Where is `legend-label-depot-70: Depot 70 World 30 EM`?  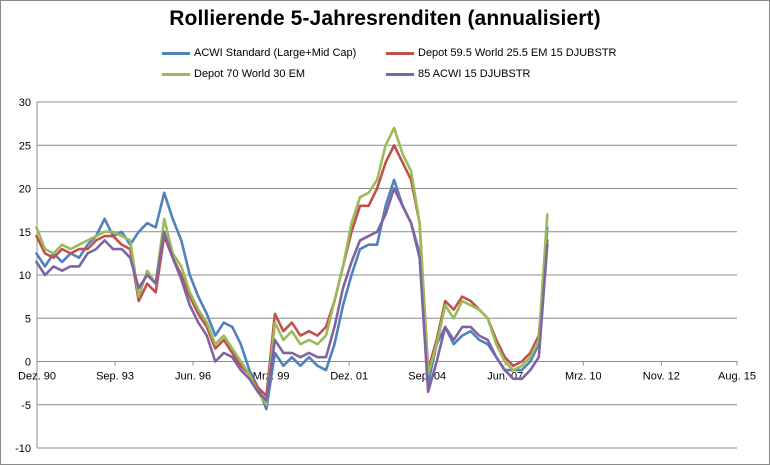 legend-label-depot-70: Depot 70 World 30 EM is located at coordinates (250, 74).